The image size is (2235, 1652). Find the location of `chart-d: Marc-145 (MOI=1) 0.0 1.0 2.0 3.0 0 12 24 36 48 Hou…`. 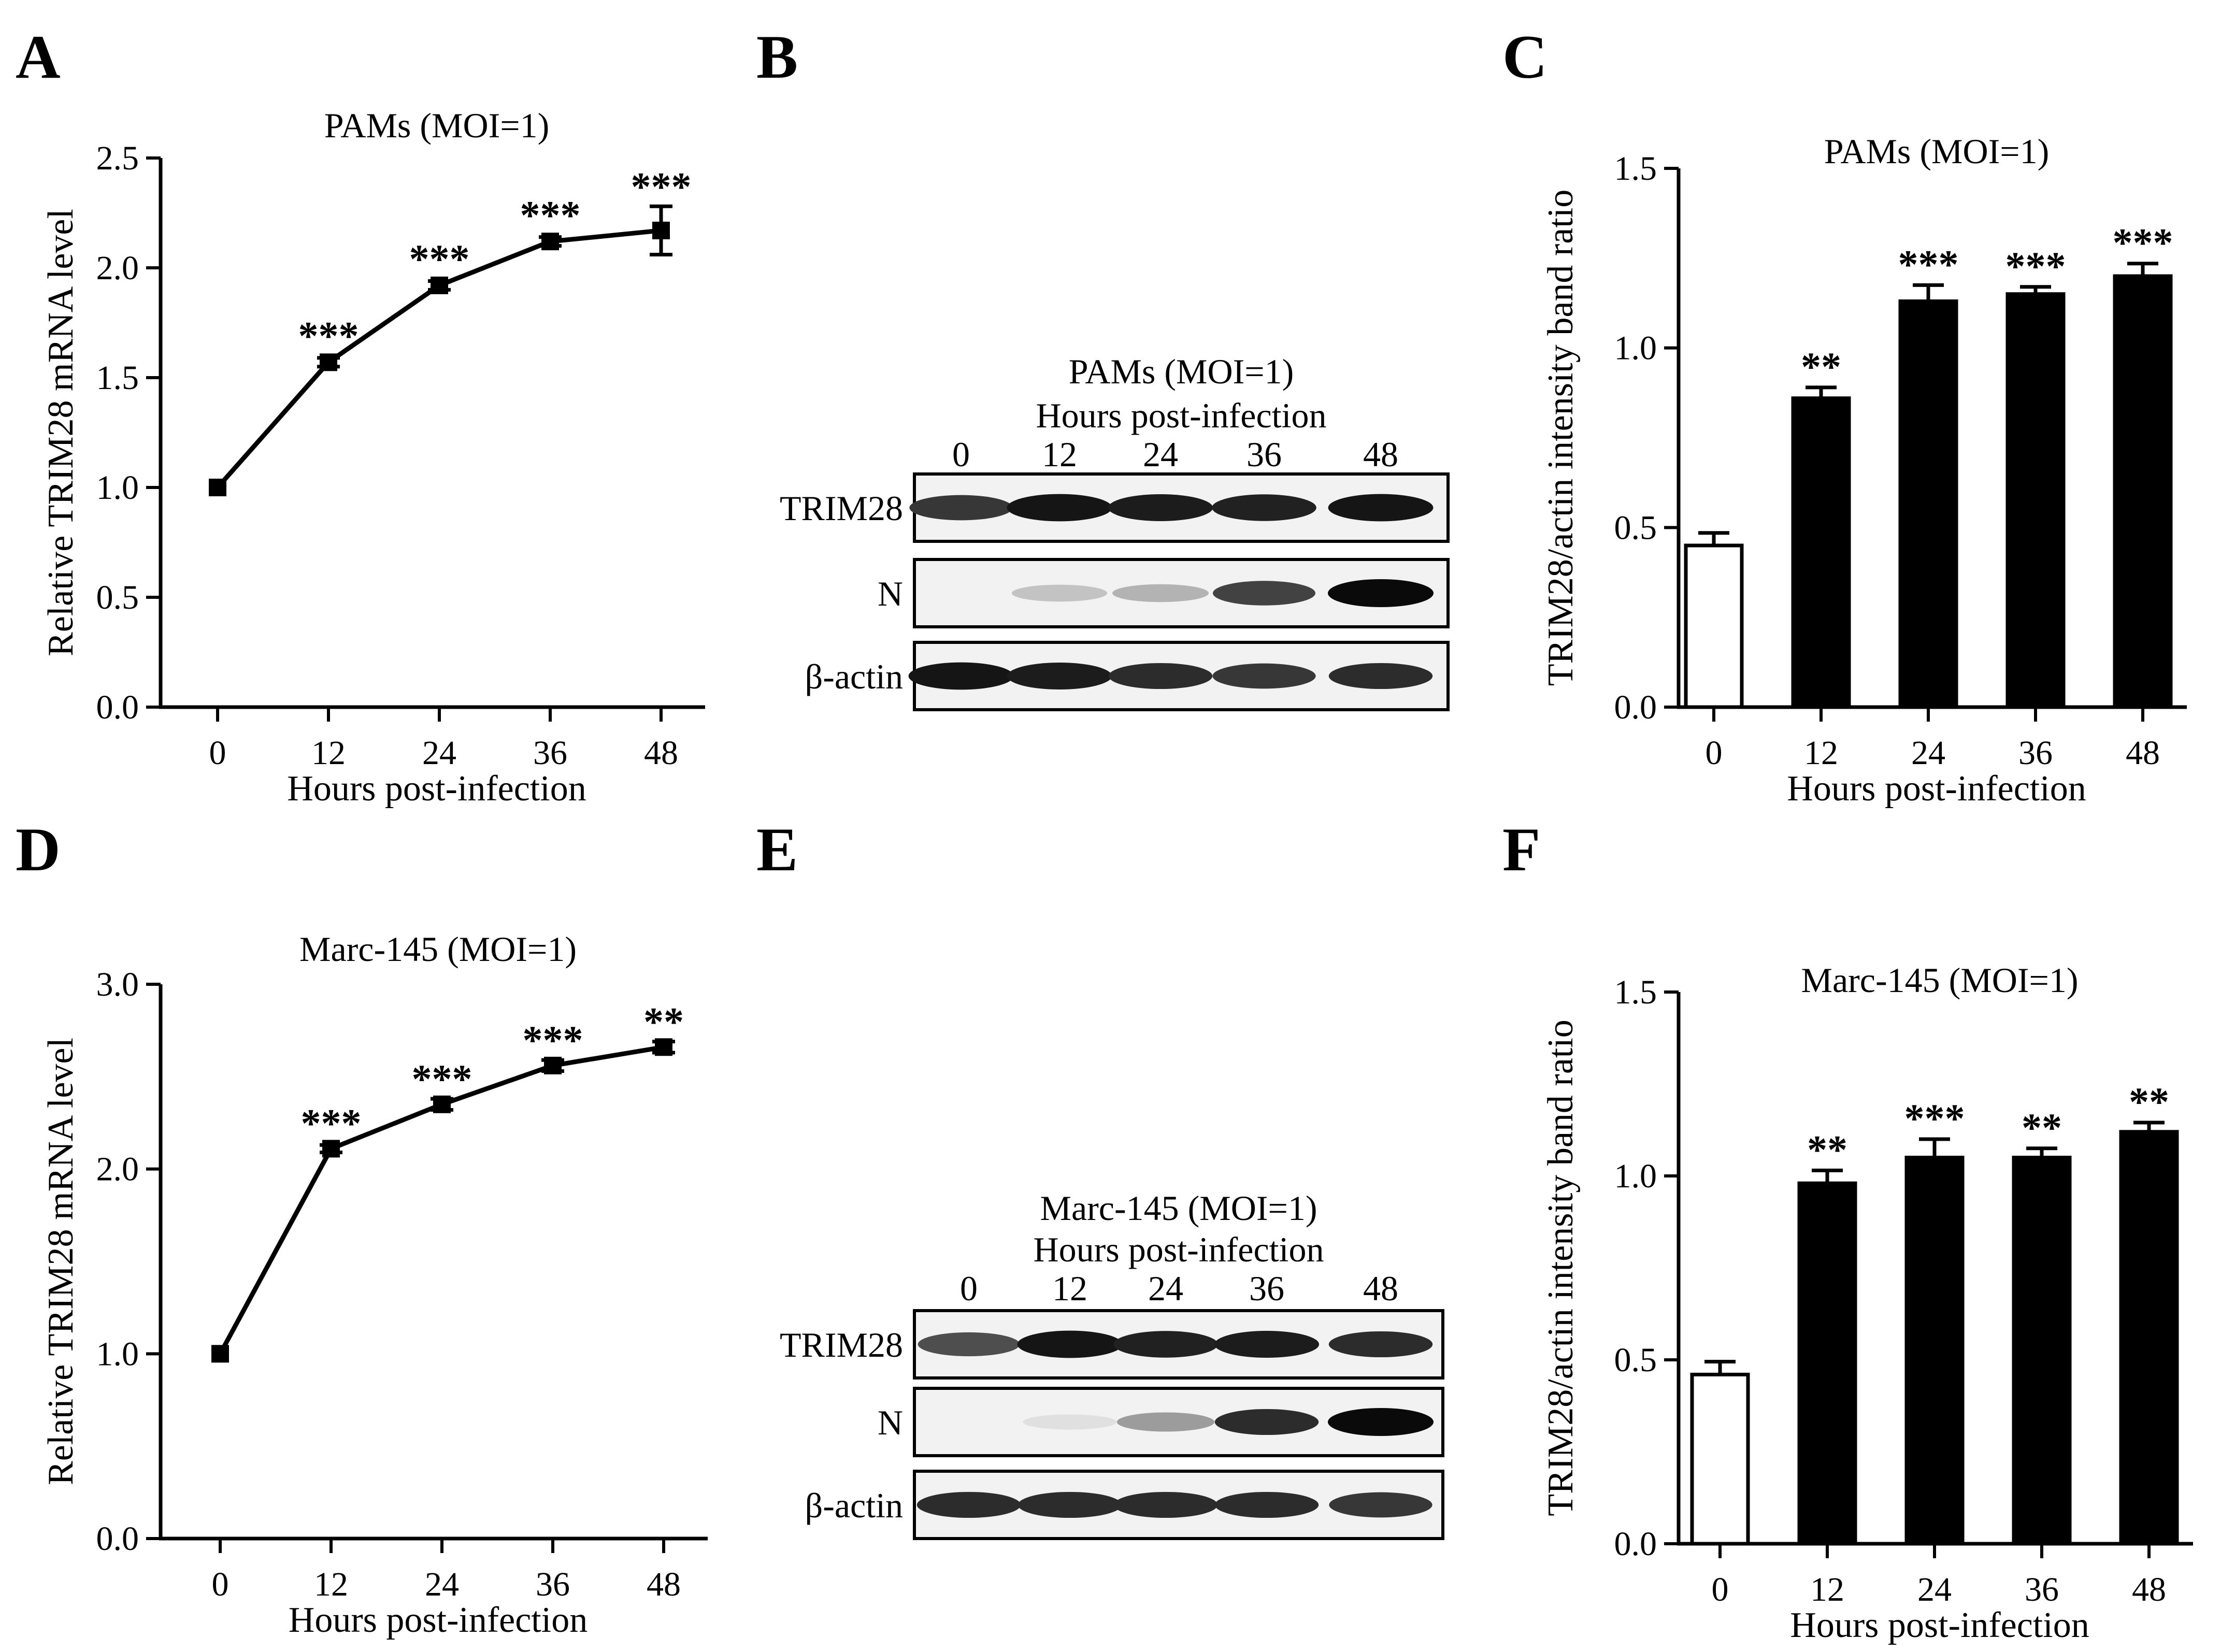

chart-d: Marc-145 (MOI=1) 0.0 1.0 2.0 3.0 0 12 24 36 48 Hou… is located at coordinates (374, 1285).